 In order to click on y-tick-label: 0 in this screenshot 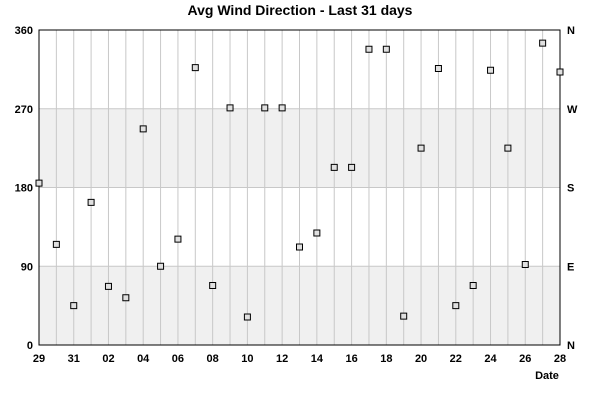, I will do `click(30, 346)`.